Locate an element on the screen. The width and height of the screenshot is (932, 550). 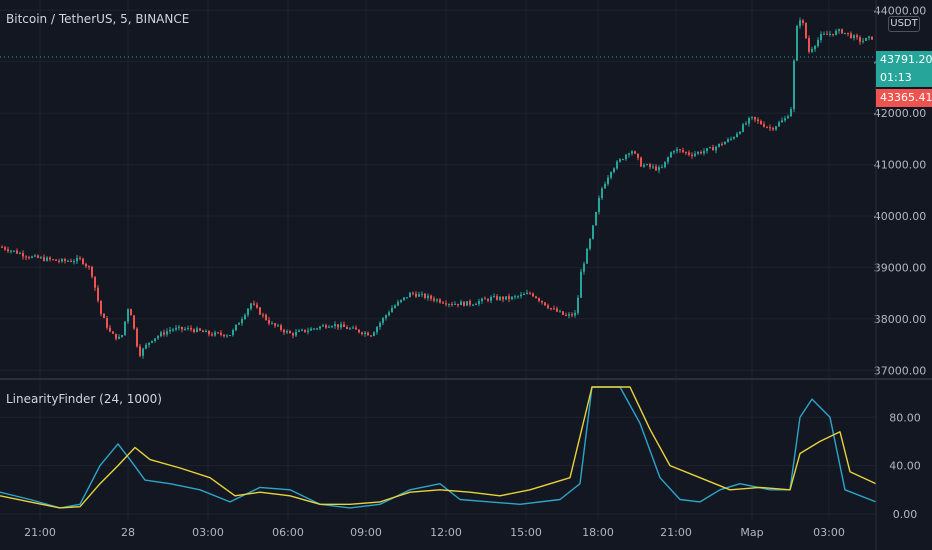
indicator-title: LinearityFinder (24, 1000) is located at coordinates (84, 399).